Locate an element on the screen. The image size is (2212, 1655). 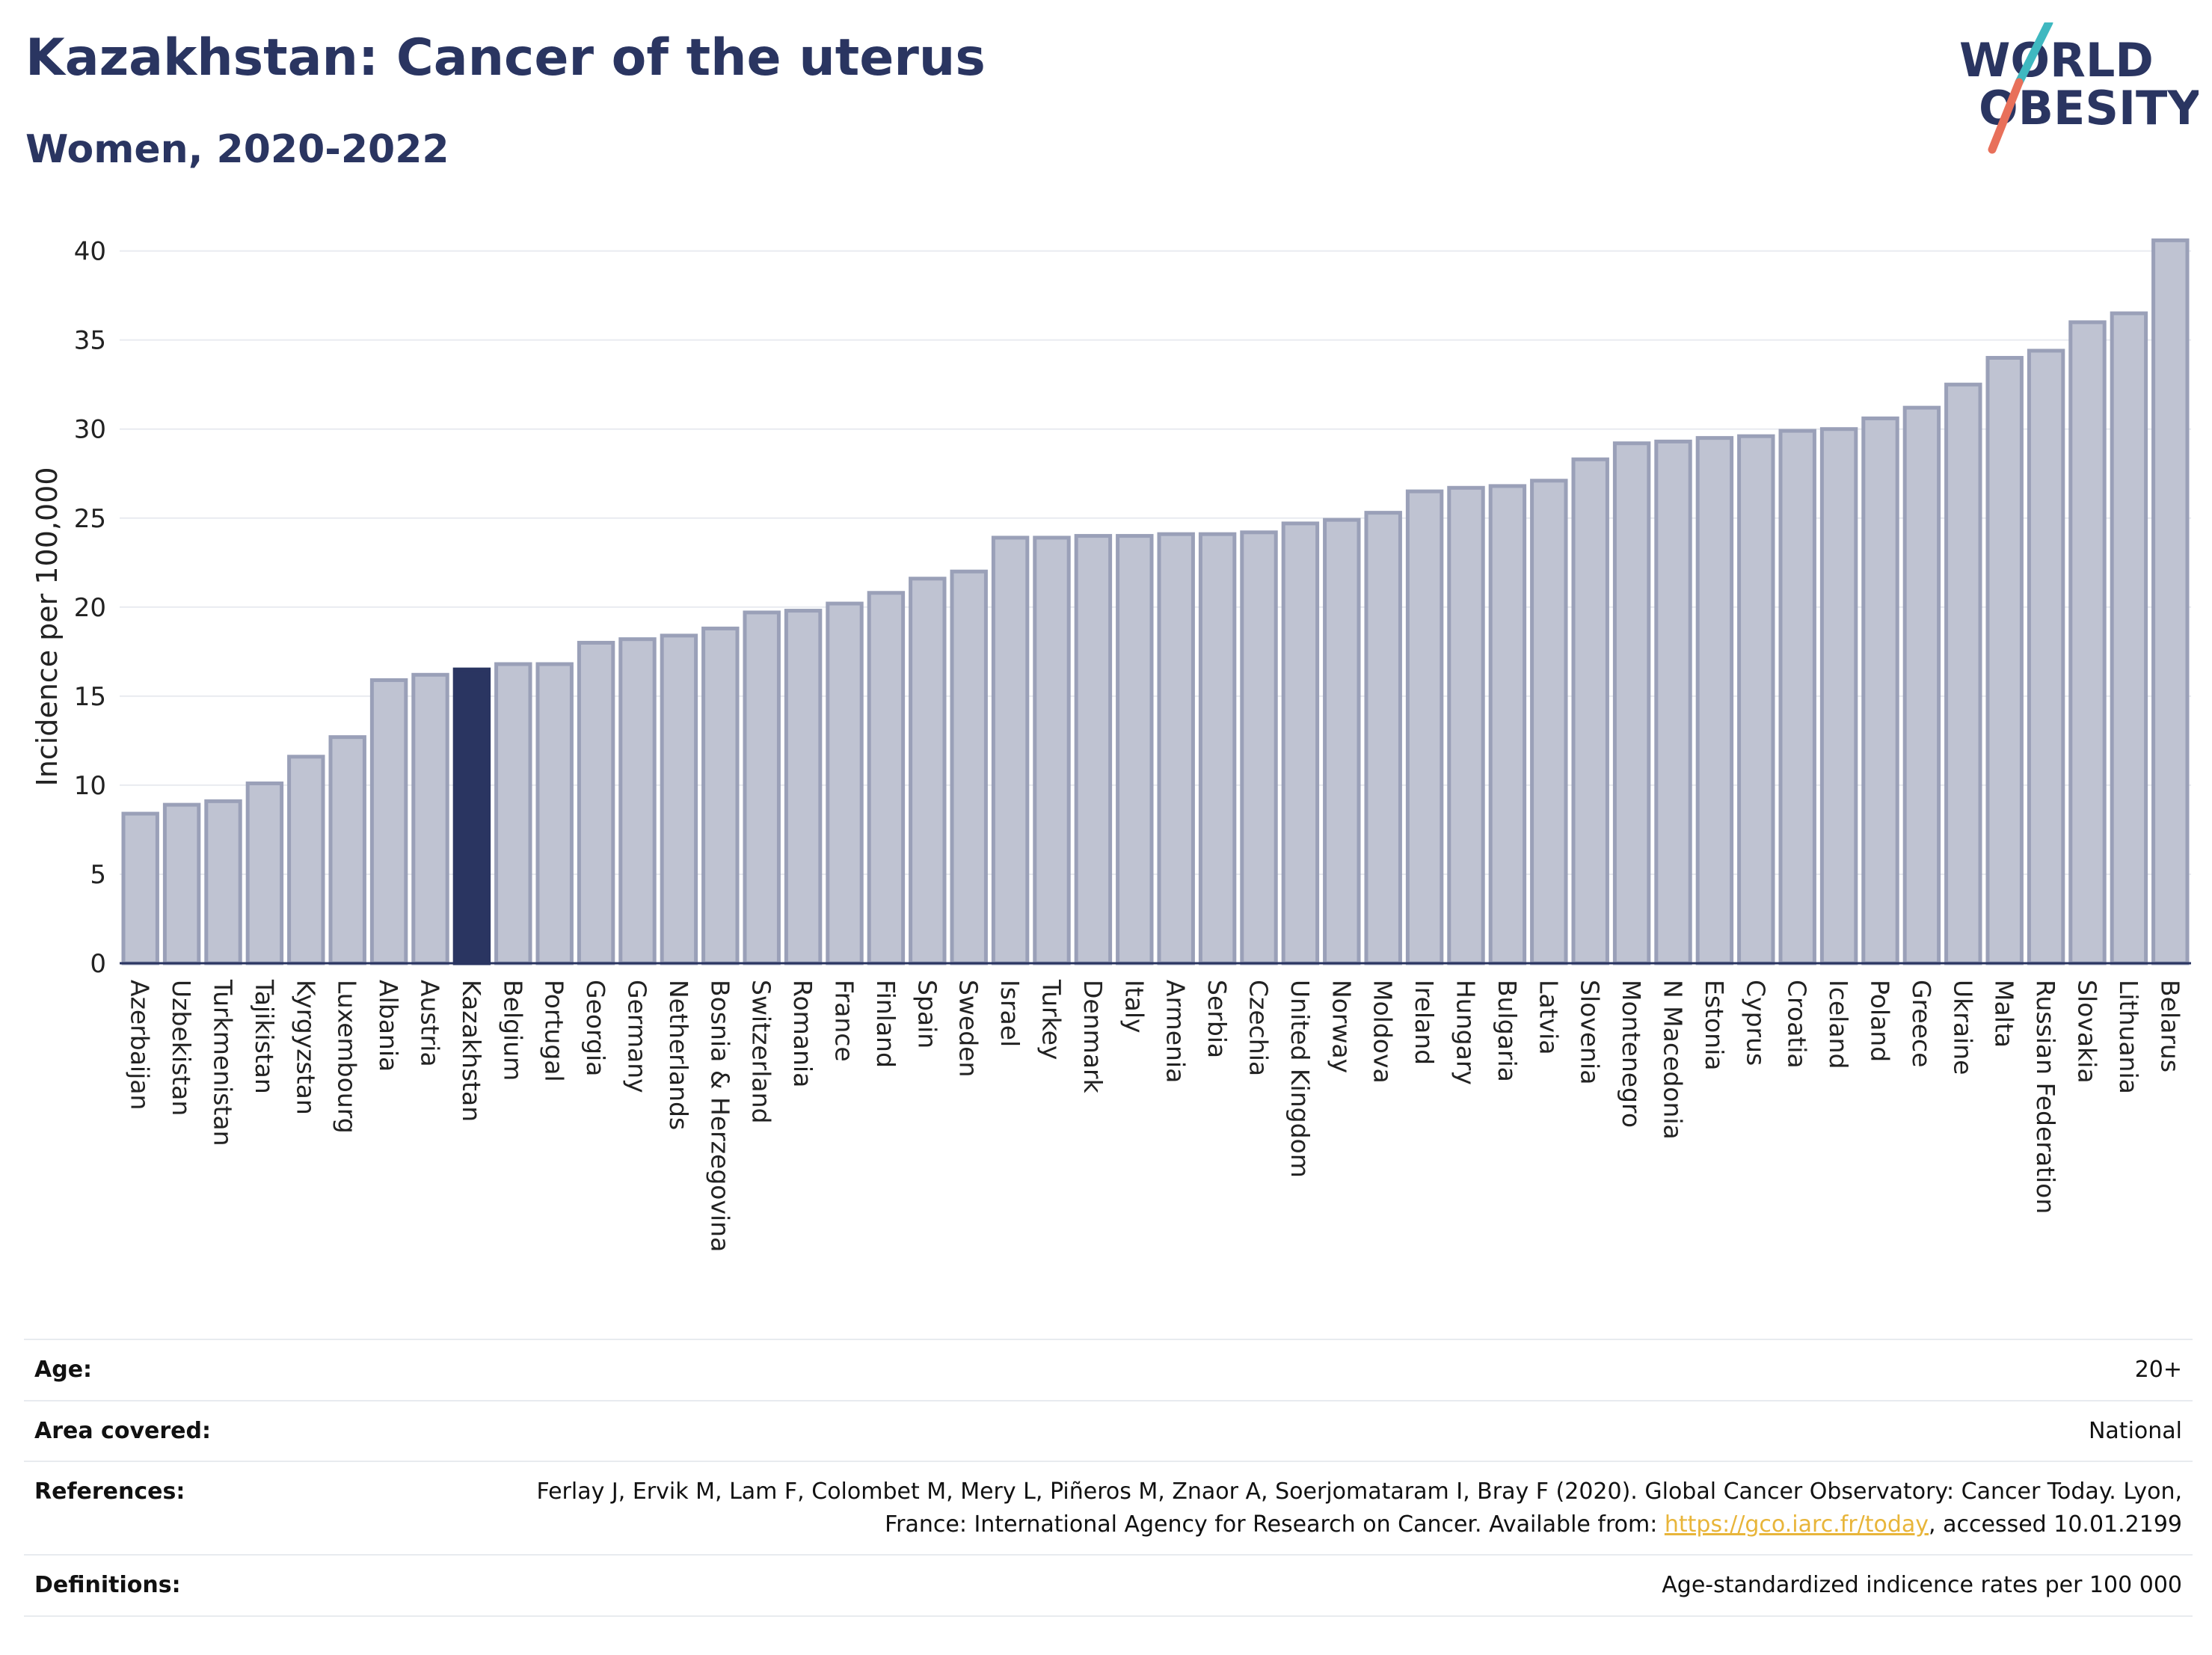
bar-malta is located at coordinates (2004, 660).